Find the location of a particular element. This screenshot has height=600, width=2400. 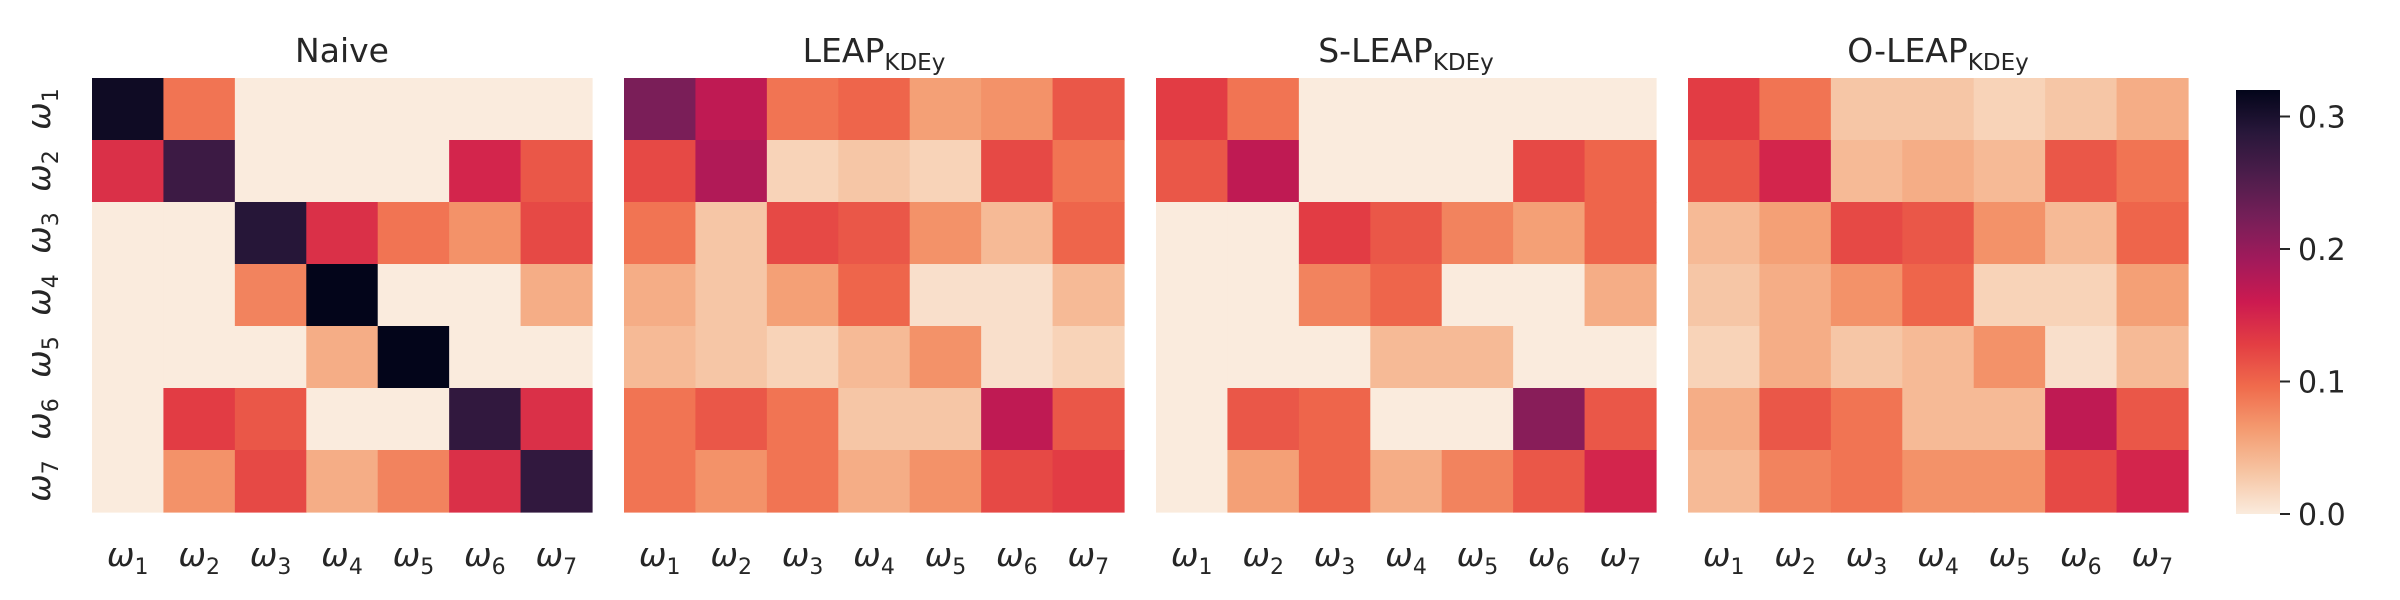

x-tick-label: ω5 is located at coordinates (2010, 557).